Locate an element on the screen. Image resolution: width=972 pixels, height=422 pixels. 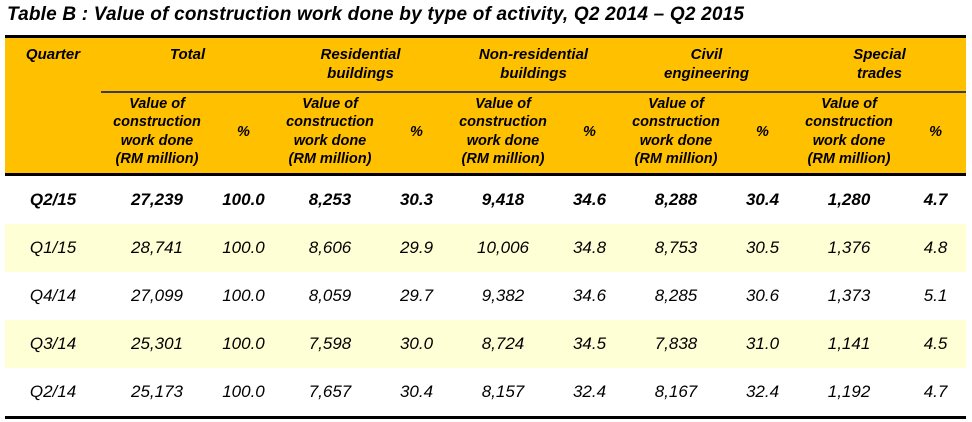
col-group-non-residential-buildings: Non-residential buildings is located at coordinates (533, 64).